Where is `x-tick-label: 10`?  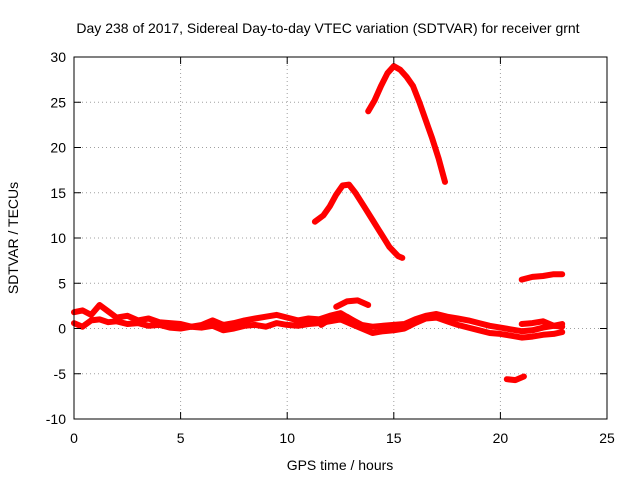 x-tick-label: 10 is located at coordinates (287, 438).